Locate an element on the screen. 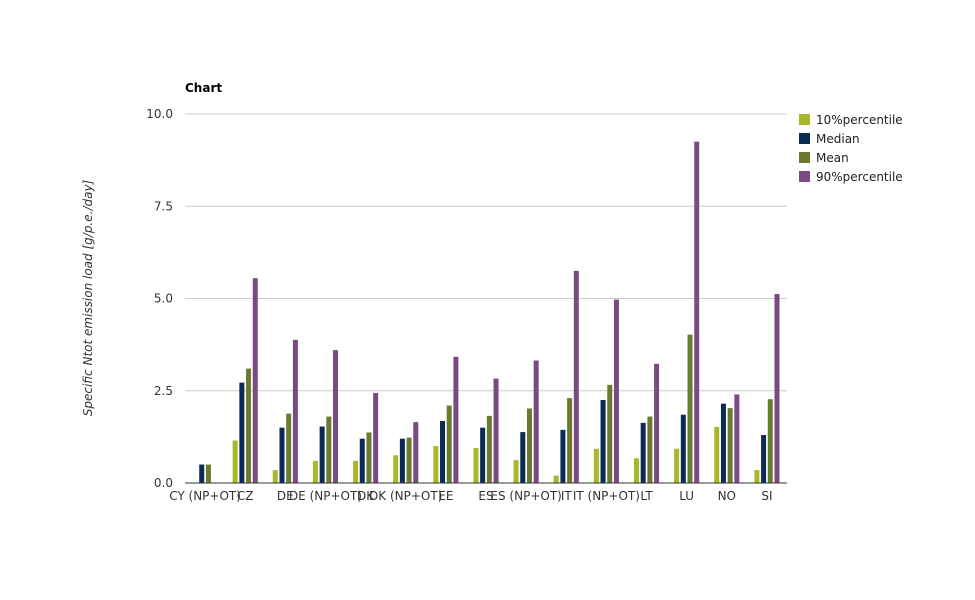  x-tick-label: CY (NP+OT) is located at coordinates (205, 496).